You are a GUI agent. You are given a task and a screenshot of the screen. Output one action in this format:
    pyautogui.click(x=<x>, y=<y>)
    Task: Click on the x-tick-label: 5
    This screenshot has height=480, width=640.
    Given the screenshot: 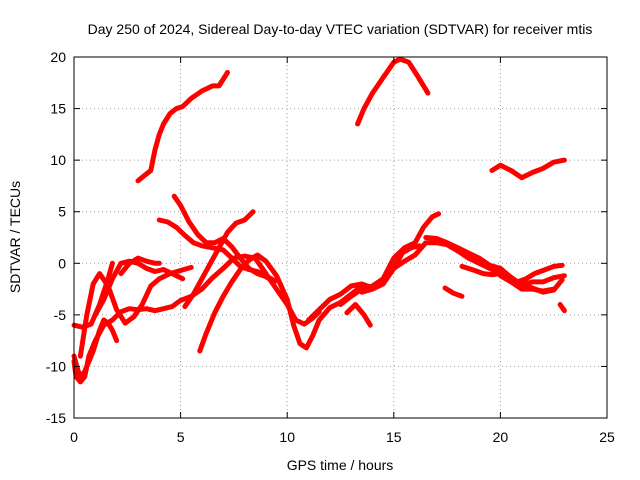 What is the action you would take?
    pyautogui.click(x=181, y=437)
    